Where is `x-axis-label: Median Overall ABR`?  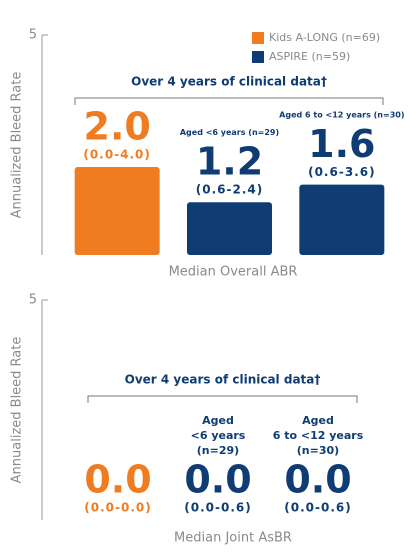 x-axis-label: Median Overall ABR is located at coordinates (233, 272).